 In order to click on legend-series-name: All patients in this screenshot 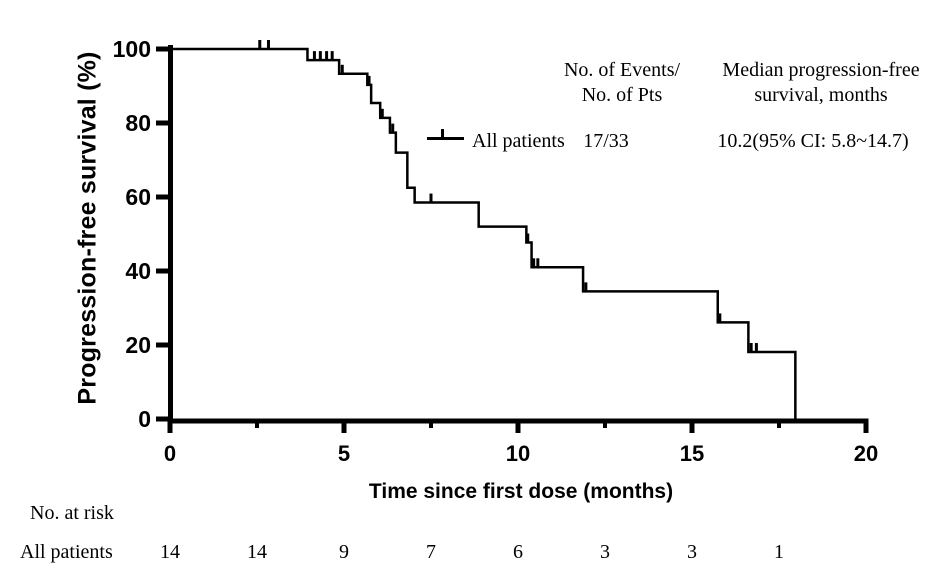, I will do `click(518, 141)`.